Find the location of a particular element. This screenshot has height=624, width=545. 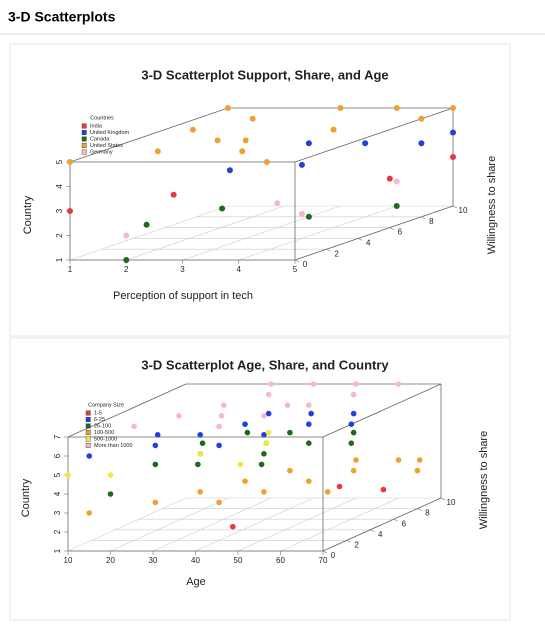

z-tick-label: 2 is located at coordinates (57, 531).